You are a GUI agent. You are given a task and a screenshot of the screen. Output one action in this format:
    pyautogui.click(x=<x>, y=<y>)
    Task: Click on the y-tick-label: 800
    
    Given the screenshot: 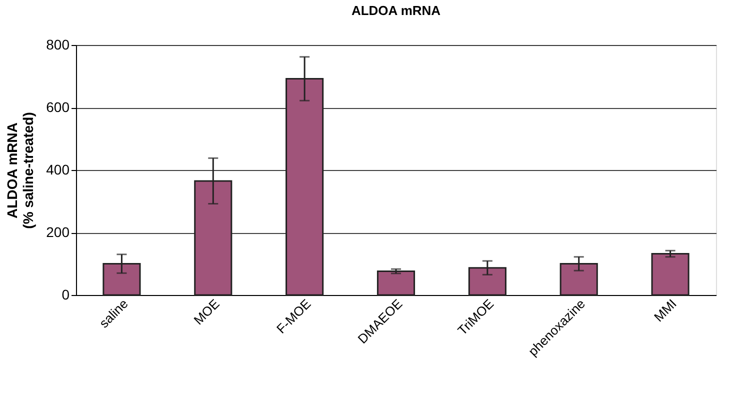 What is the action you would take?
    pyautogui.click(x=58, y=44)
    